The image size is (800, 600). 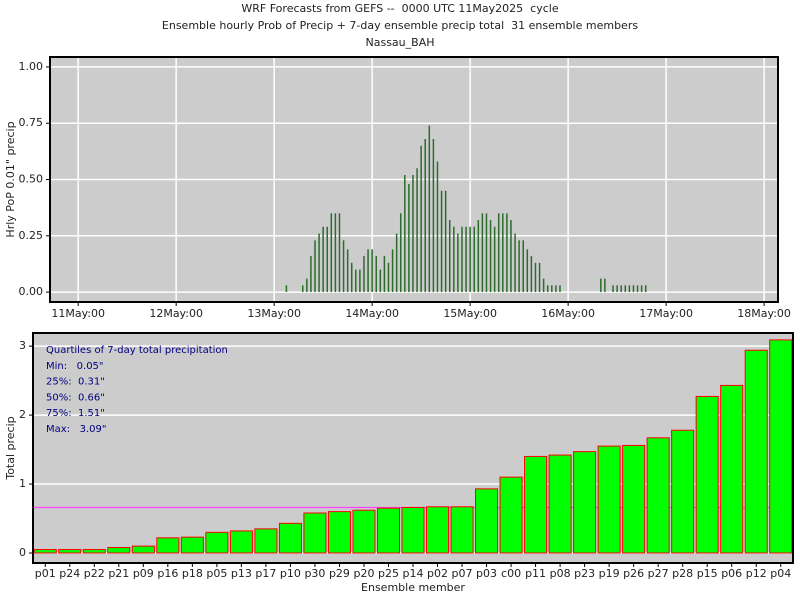 I want to click on x-tick-label: p04, so click(x=780, y=573).